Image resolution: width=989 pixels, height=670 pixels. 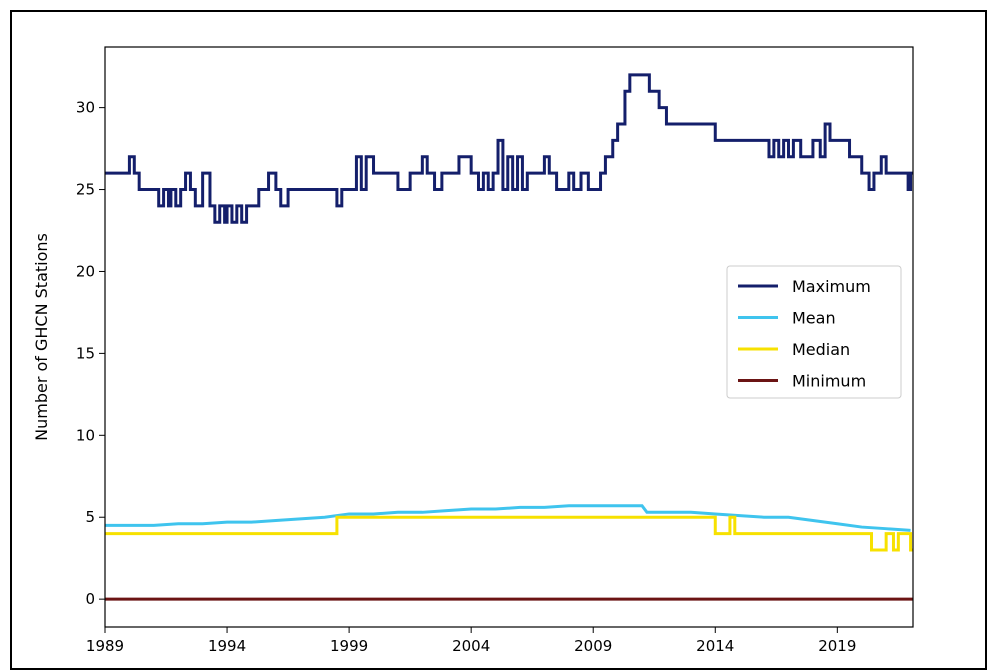 What do you see at coordinates (715, 646) in the screenshot?
I see `x-tick-label: 2014` at bounding box center [715, 646].